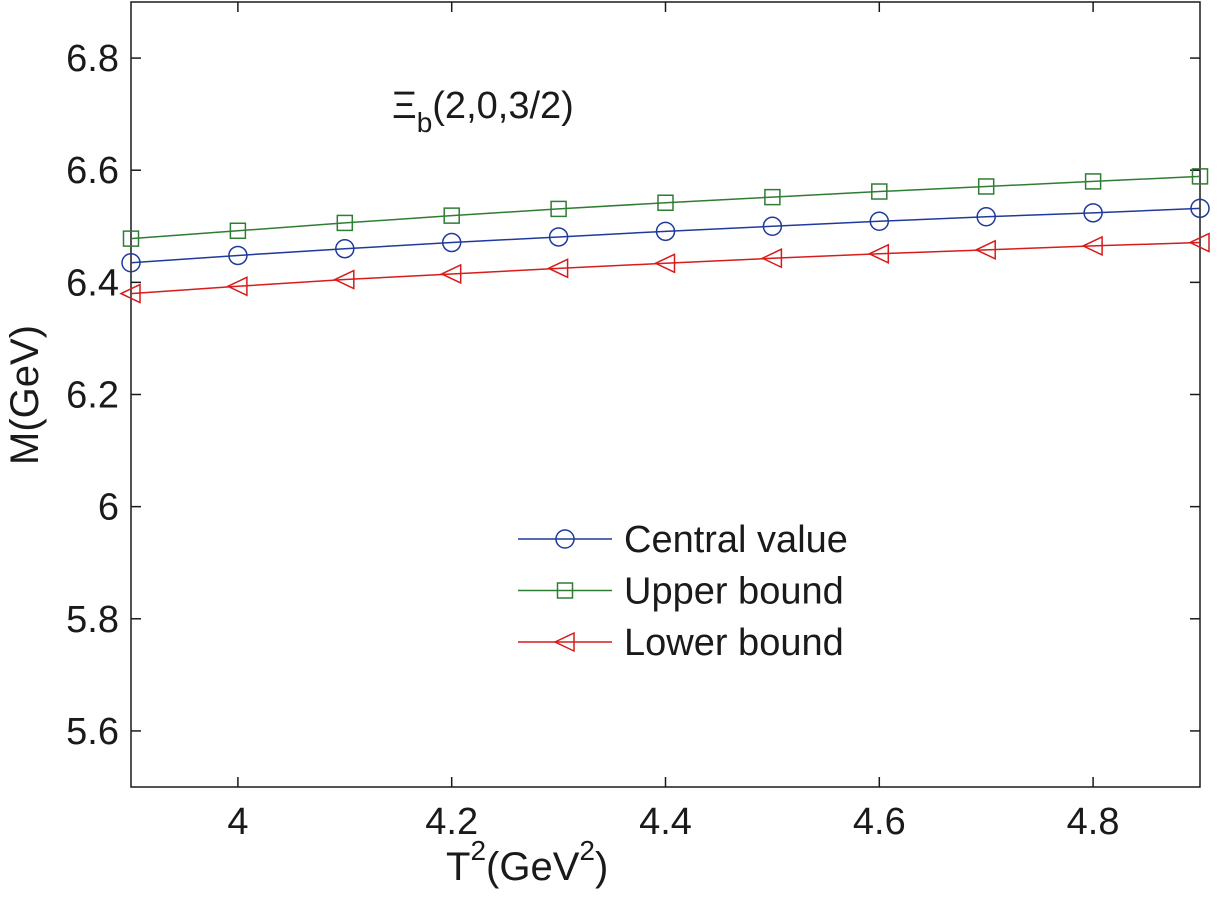  What do you see at coordinates (25, 395) in the screenshot?
I see `y-axis-label: M(GeV)` at bounding box center [25, 395].